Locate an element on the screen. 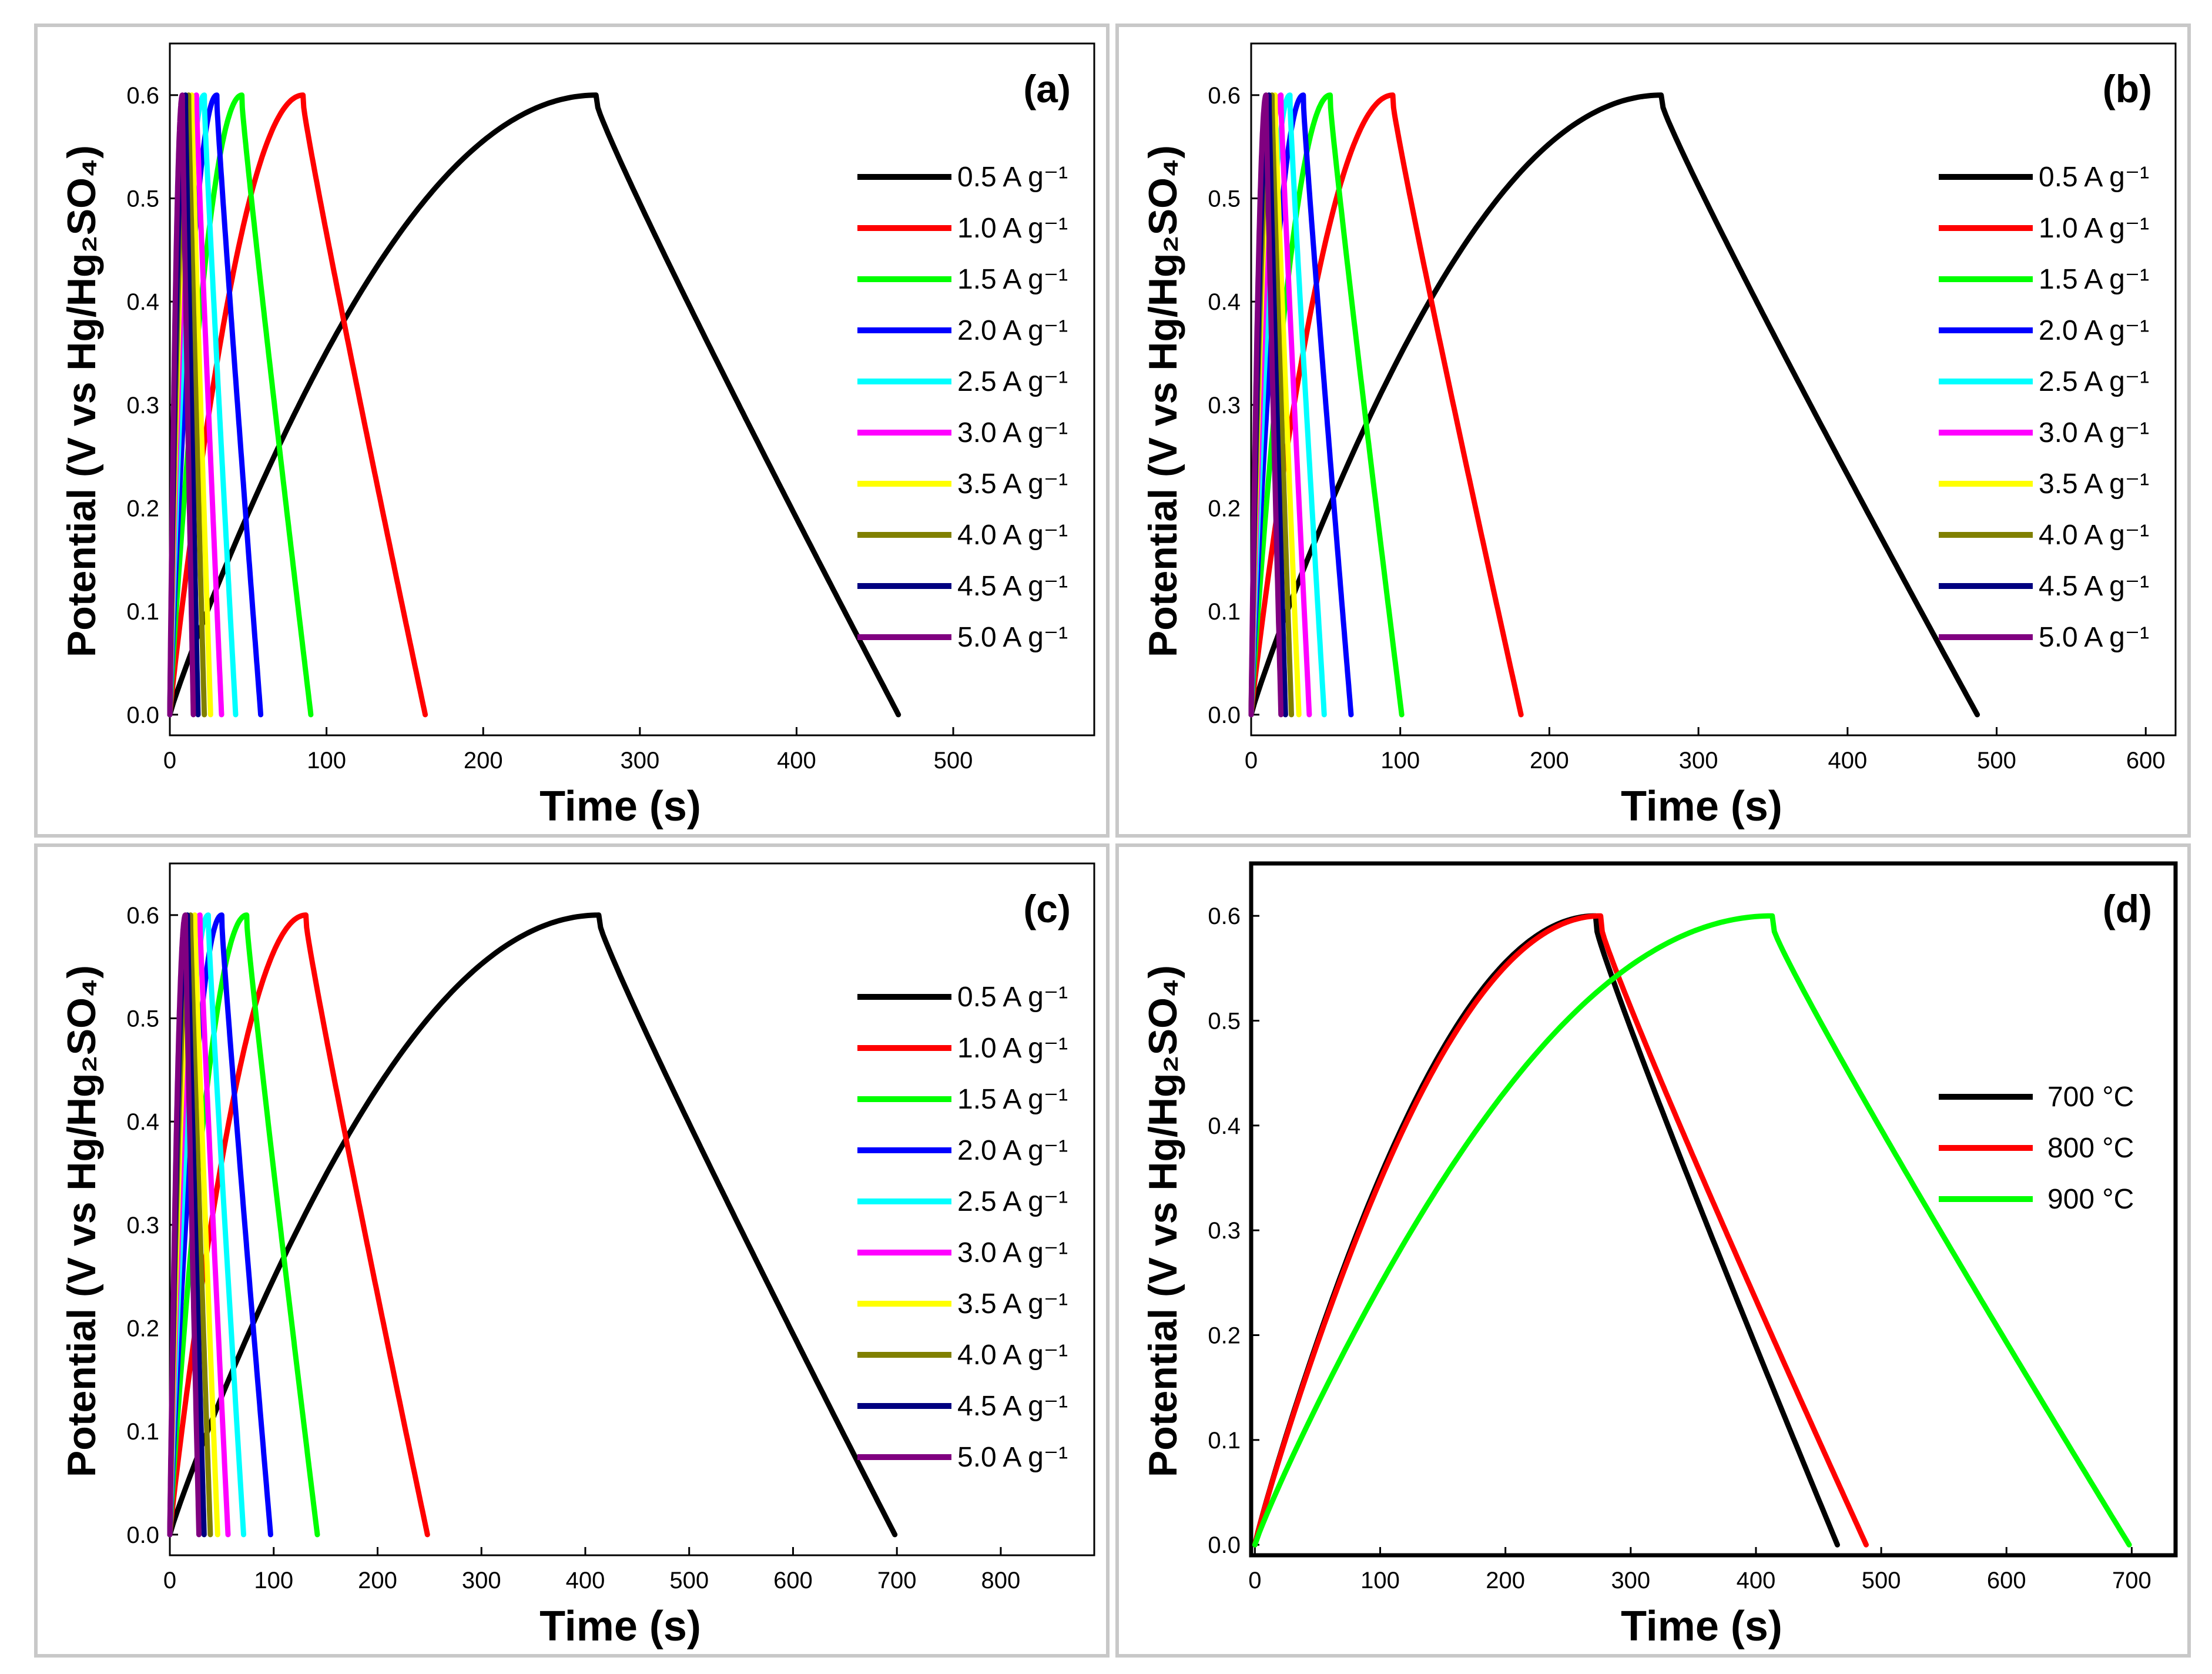 The height and width of the screenshot is (1674, 2212). legend-label: 5.0 A g⁻¹ is located at coordinates (1012, 1457).